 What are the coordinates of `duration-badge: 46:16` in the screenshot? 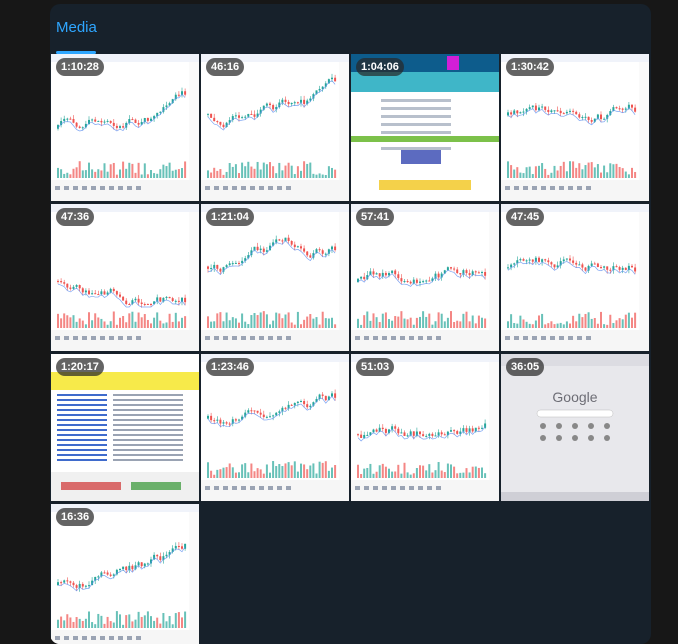 It's located at (225, 67).